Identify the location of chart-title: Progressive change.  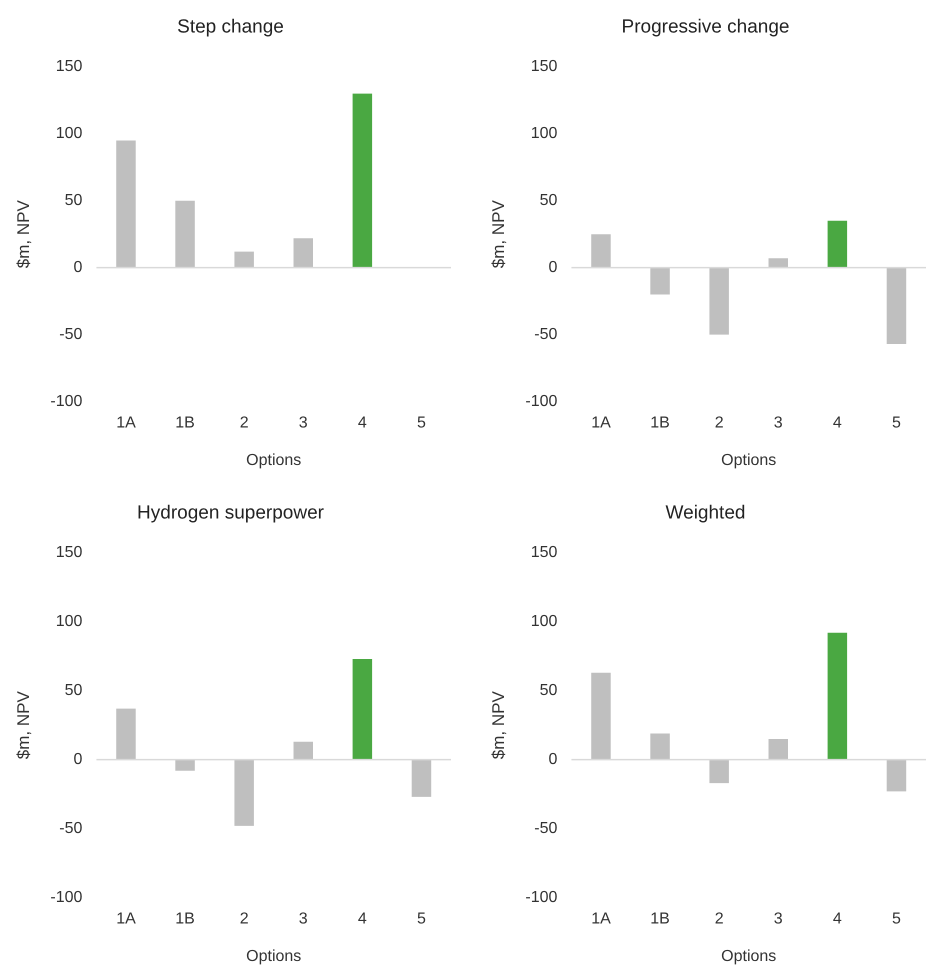
(706, 27).